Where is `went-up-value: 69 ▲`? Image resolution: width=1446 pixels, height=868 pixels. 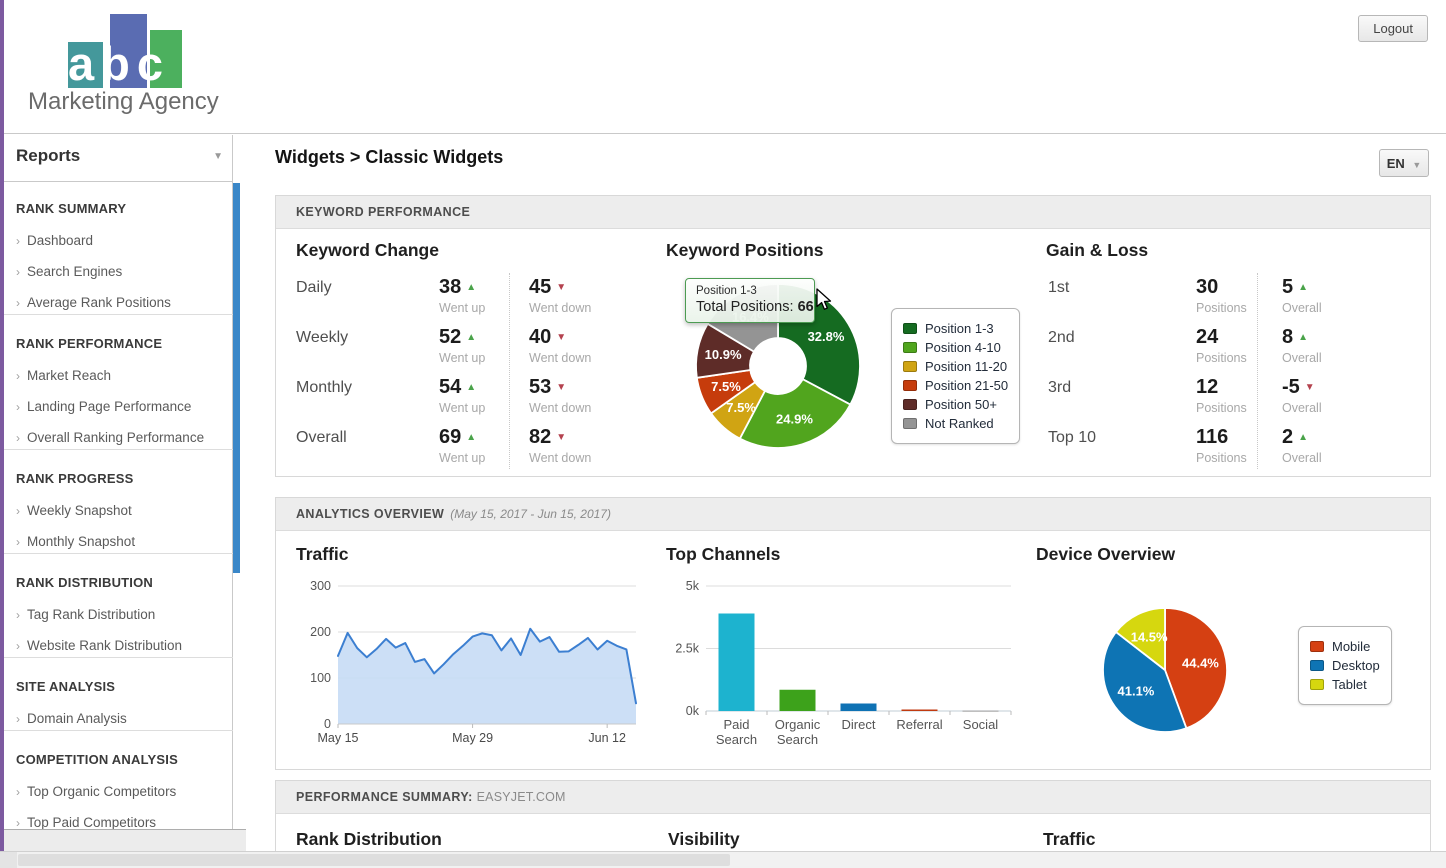
went-up-value: 69 ▲ is located at coordinates (458, 437).